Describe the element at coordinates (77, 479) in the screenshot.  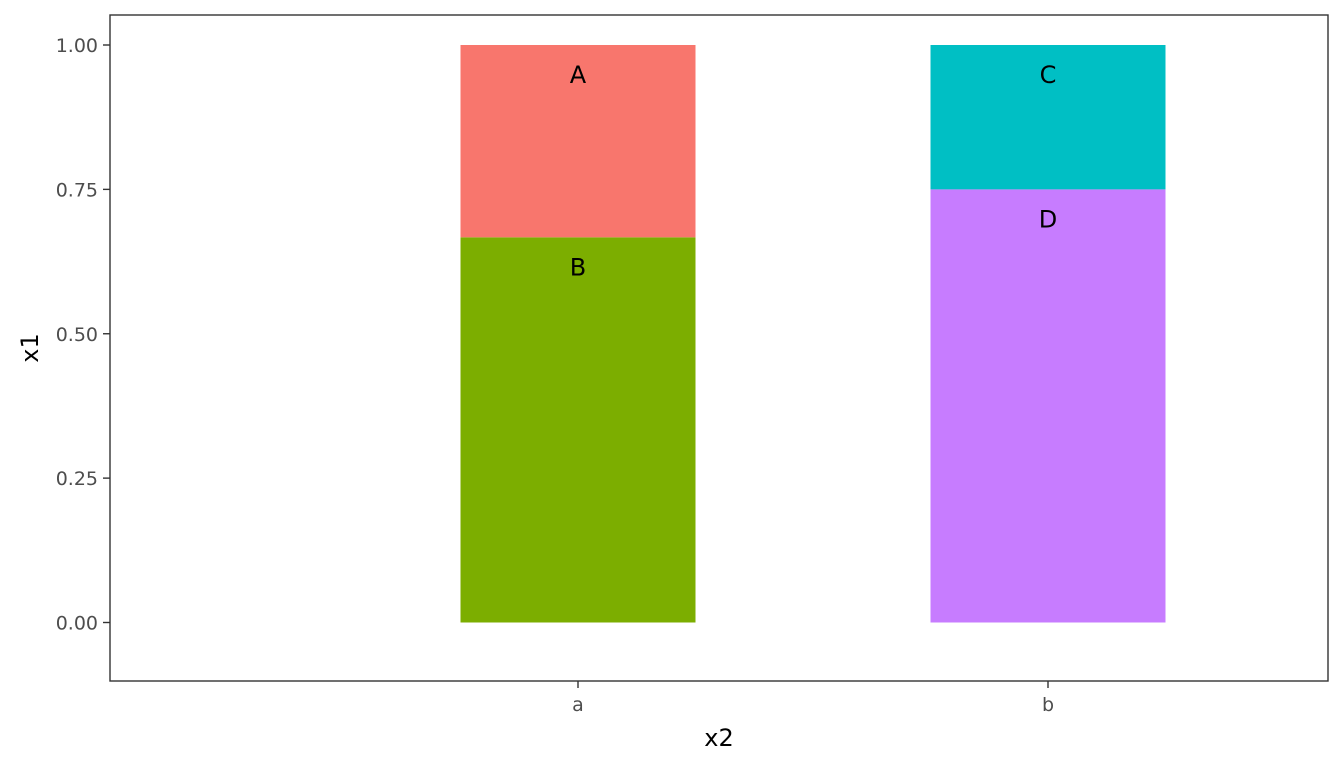
I see `y-tick-label: 0.25` at that location.